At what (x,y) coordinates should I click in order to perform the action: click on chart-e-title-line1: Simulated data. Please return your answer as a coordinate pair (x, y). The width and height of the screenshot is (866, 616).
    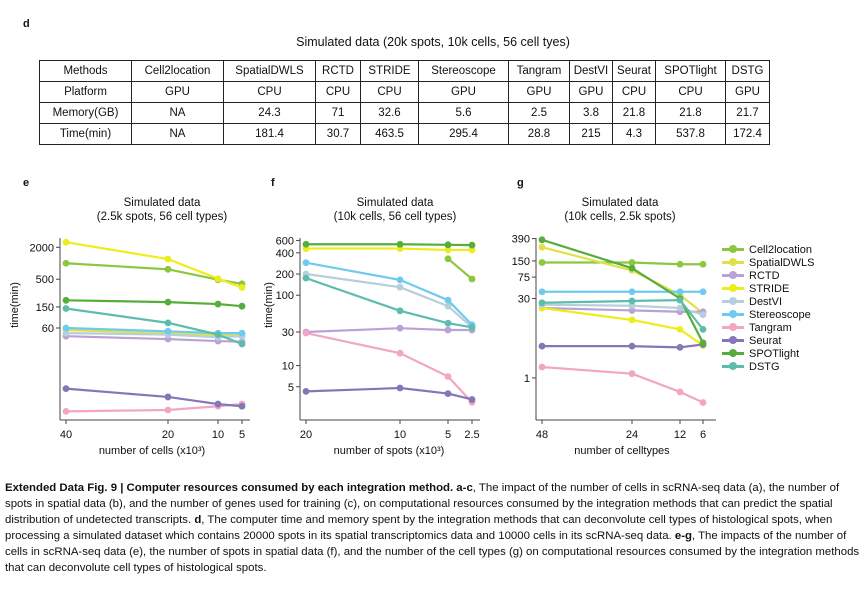
    Looking at the image, I should click on (162, 203).